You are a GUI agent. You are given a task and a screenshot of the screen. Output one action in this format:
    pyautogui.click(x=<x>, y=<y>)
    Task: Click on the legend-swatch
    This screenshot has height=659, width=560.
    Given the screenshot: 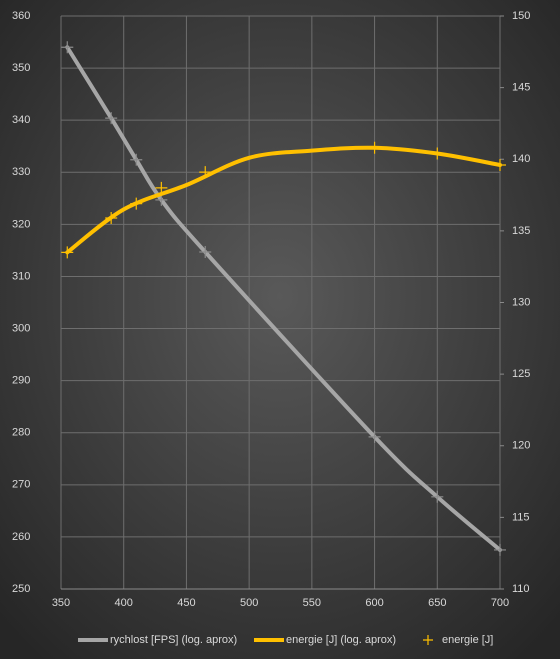 What is the action you would take?
    pyautogui.click(x=428, y=640)
    